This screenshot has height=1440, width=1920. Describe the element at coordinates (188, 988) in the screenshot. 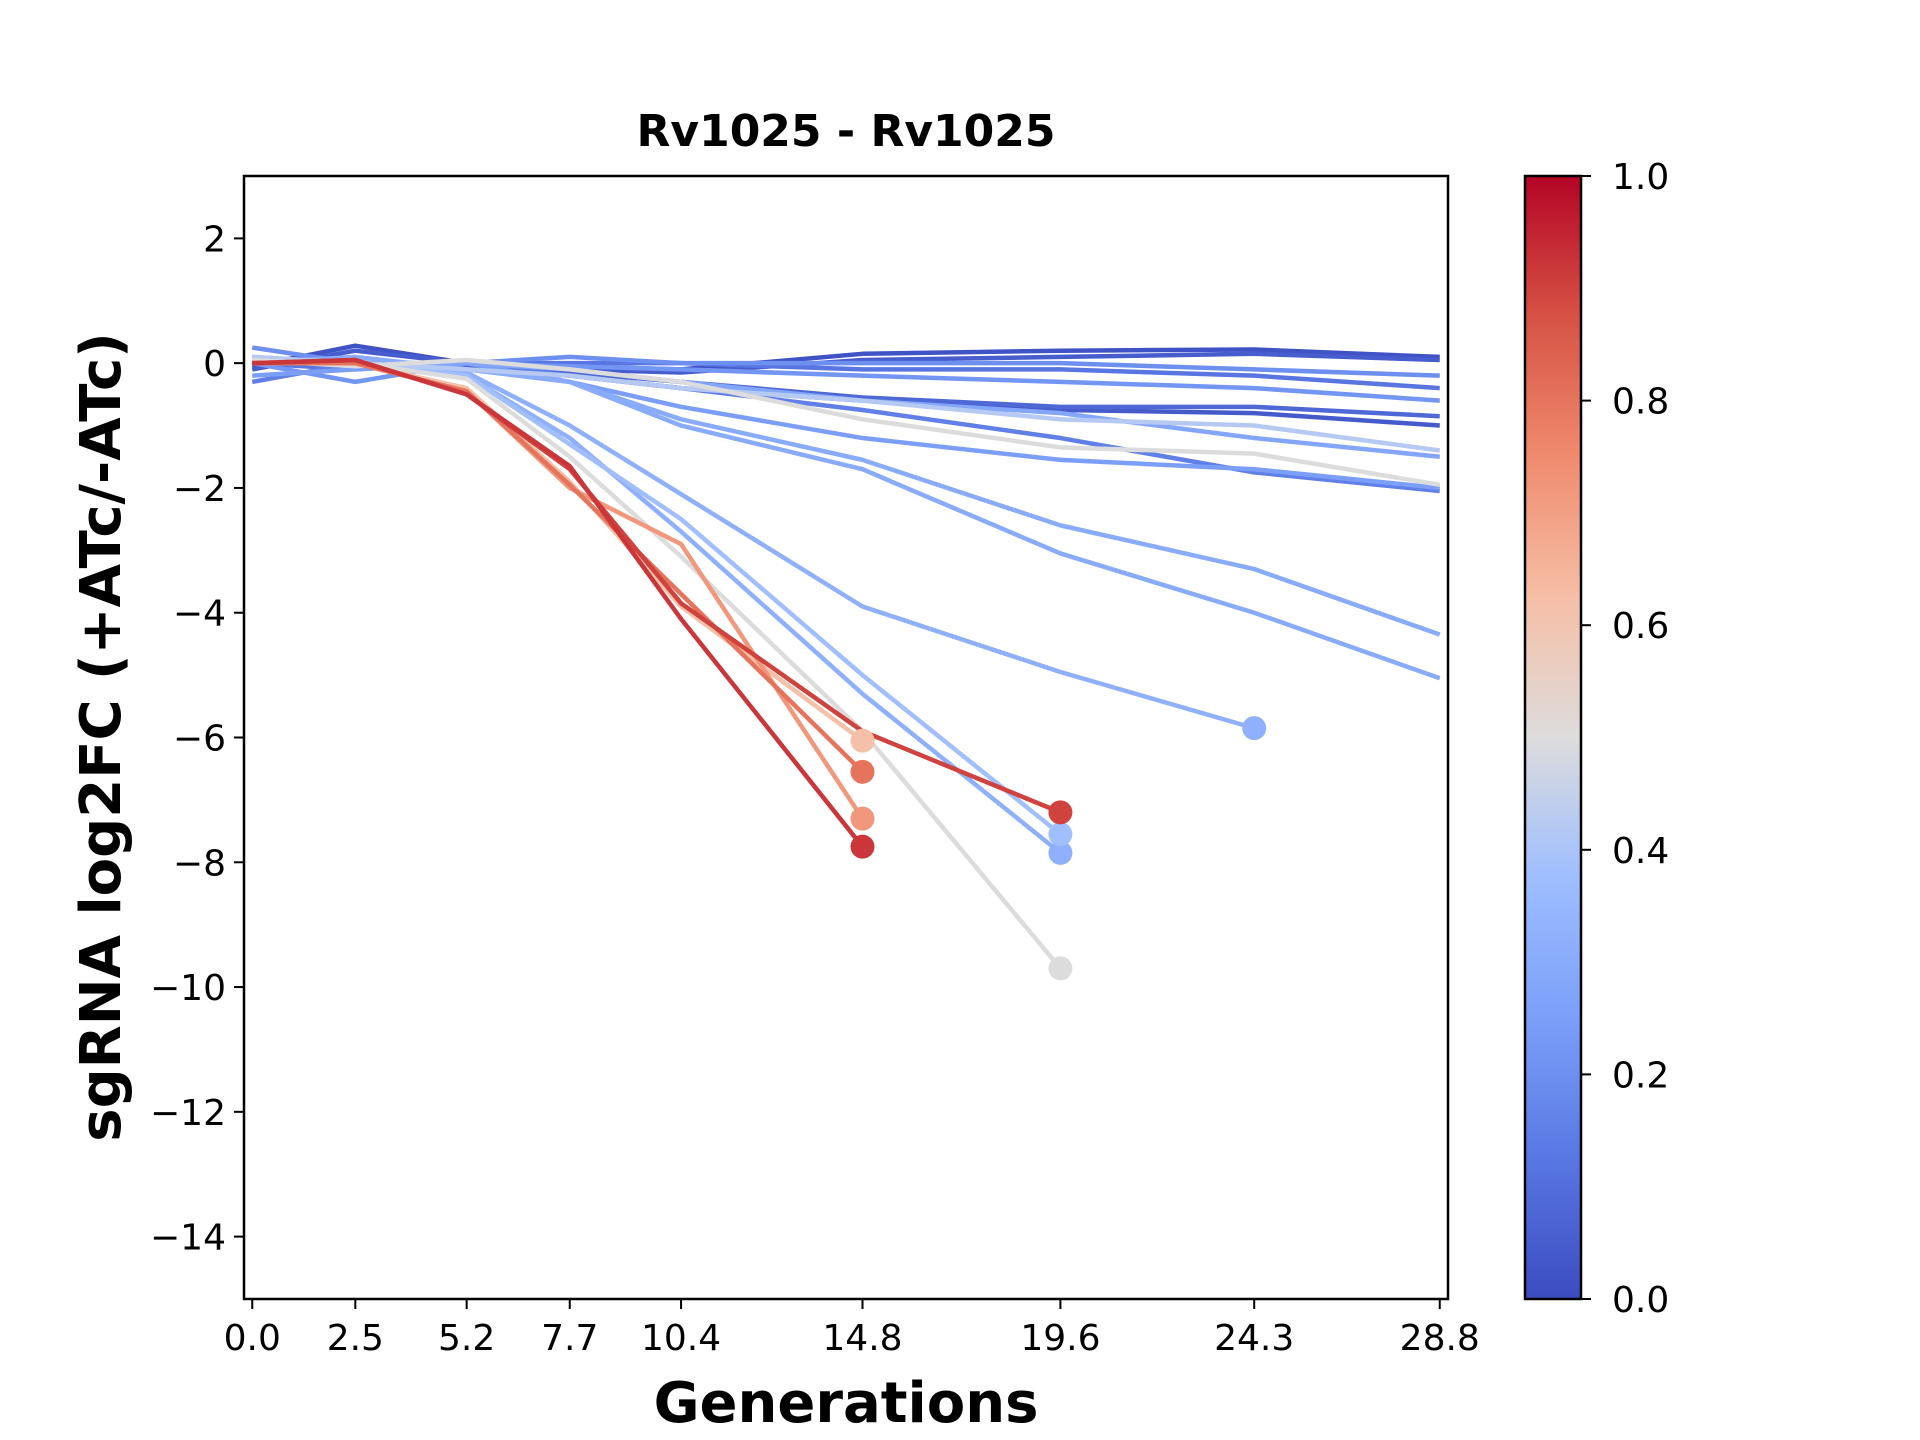

I see `y-tick-label: −10` at that location.